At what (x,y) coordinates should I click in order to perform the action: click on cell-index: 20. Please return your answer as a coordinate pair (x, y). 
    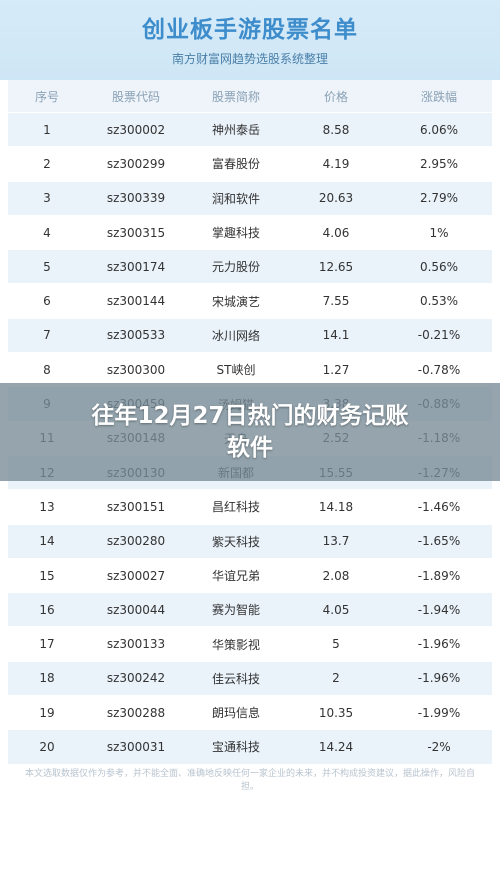
    Looking at the image, I should click on (47, 746).